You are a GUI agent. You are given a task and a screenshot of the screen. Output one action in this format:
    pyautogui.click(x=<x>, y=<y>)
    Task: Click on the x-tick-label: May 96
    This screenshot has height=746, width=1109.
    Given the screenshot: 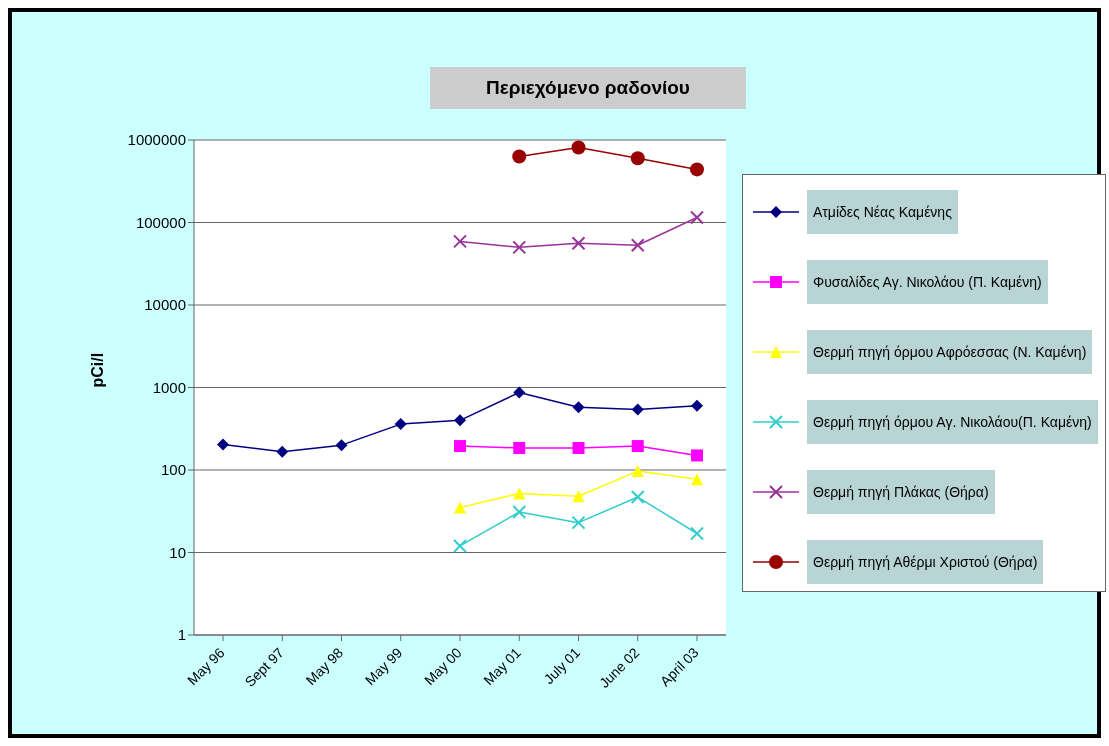 What is the action you would take?
    pyautogui.click(x=205, y=666)
    